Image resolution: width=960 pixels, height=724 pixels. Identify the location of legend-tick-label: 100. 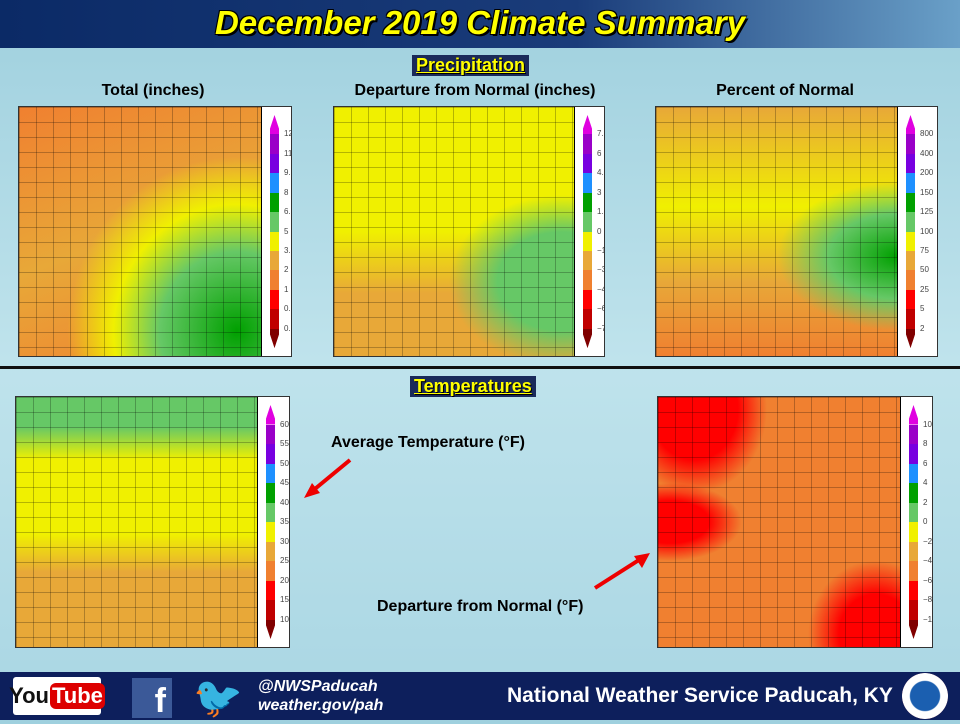
(927, 231).